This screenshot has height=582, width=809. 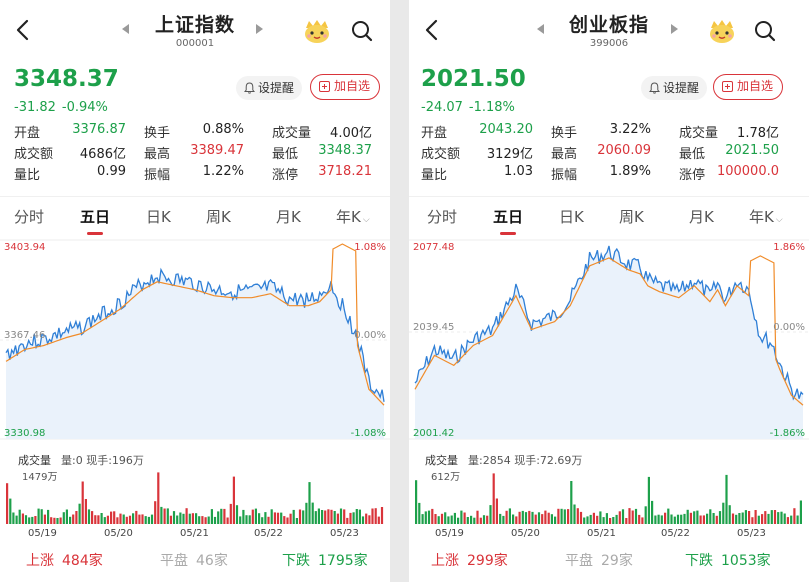 What do you see at coordinates (285, 175) in the screenshot?
I see `stat-label: 涨停` at bounding box center [285, 175].